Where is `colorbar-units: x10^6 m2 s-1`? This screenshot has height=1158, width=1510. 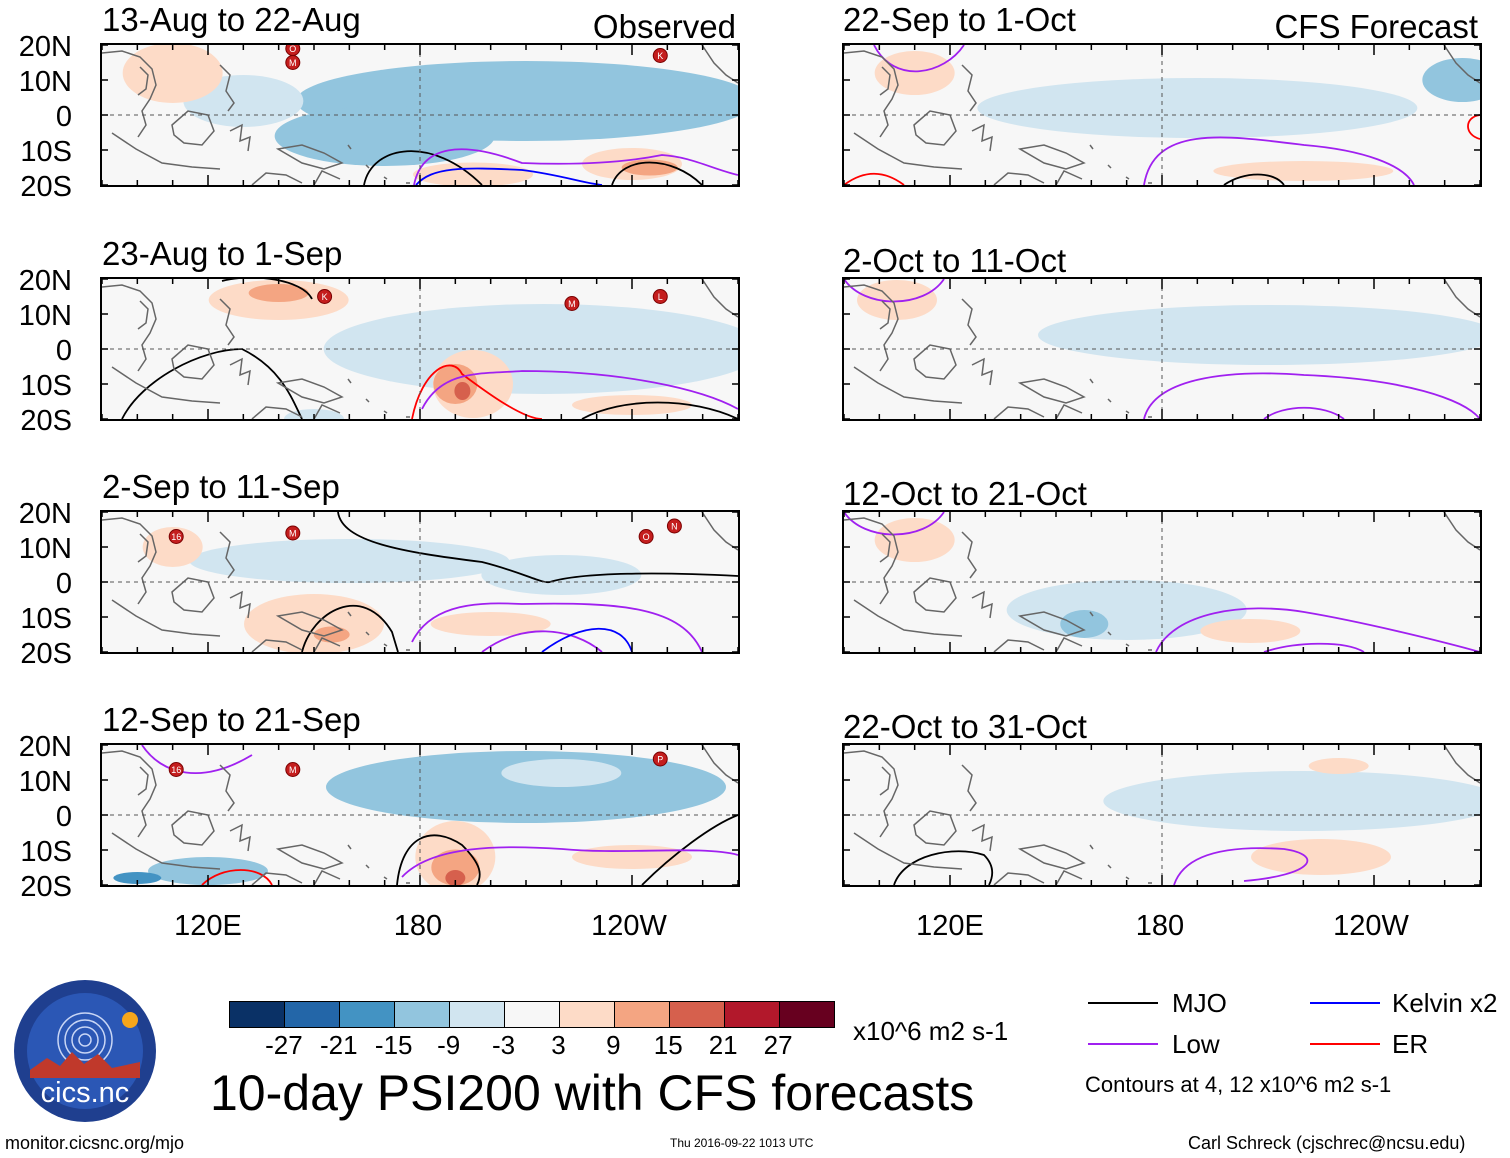
colorbar-units: x10^6 m2 s-1 is located at coordinates (931, 1031).